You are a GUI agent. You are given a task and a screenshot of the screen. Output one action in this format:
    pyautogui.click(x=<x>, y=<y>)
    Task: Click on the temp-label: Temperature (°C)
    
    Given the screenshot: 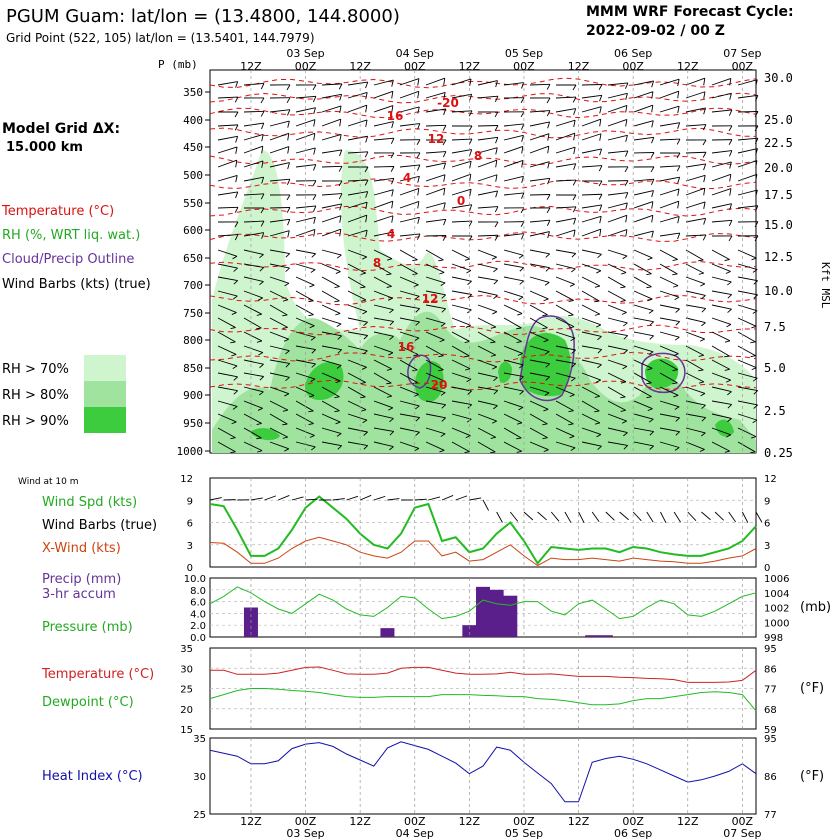 What is the action you would take?
    pyautogui.click(x=97, y=674)
    